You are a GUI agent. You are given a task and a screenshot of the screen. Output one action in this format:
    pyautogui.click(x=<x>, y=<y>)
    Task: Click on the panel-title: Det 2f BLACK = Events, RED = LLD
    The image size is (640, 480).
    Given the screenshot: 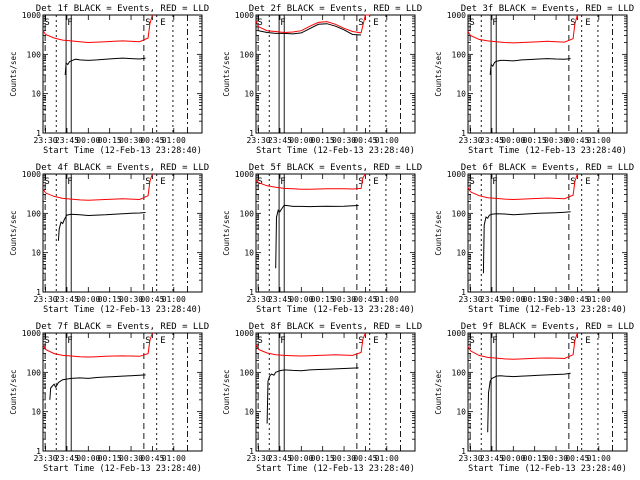 What is the action you would take?
    pyautogui.click(x=335, y=9)
    